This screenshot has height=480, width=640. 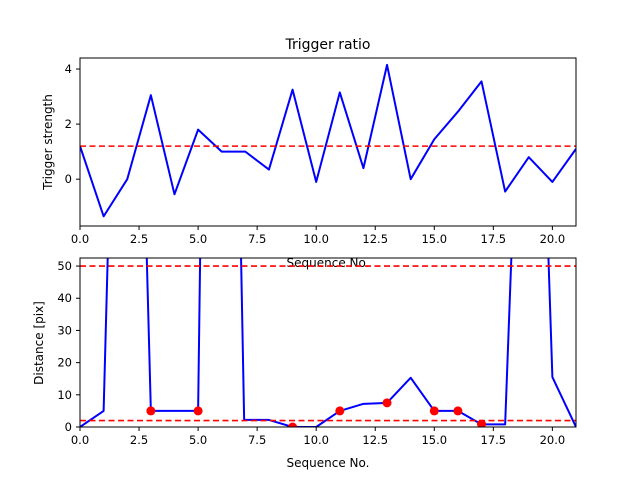 I want to click on bottom-chart-xlabel: Sequence No., so click(x=328, y=463).